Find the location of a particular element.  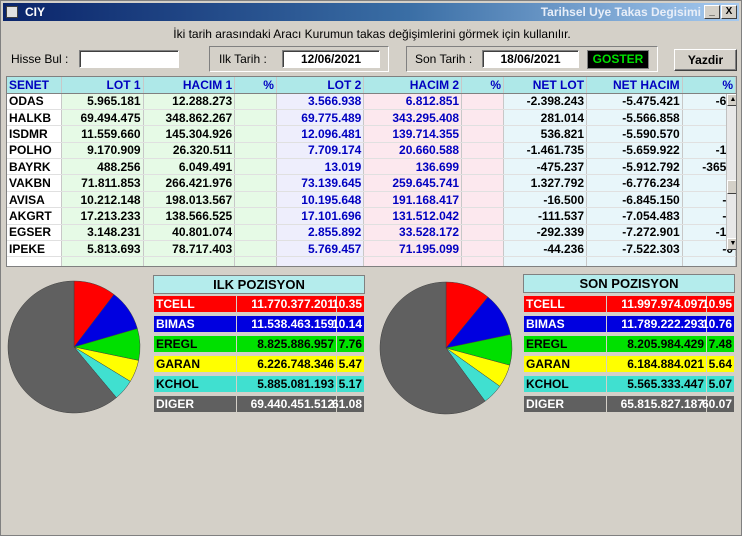

grid-cell: IPEKE is located at coordinates (34, 249).